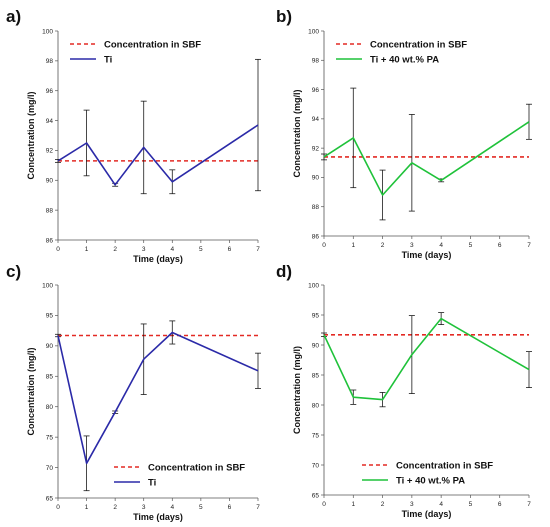 The height and width of the screenshot is (527, 550). I want to click on panel-letter: d), so click(284, 271).